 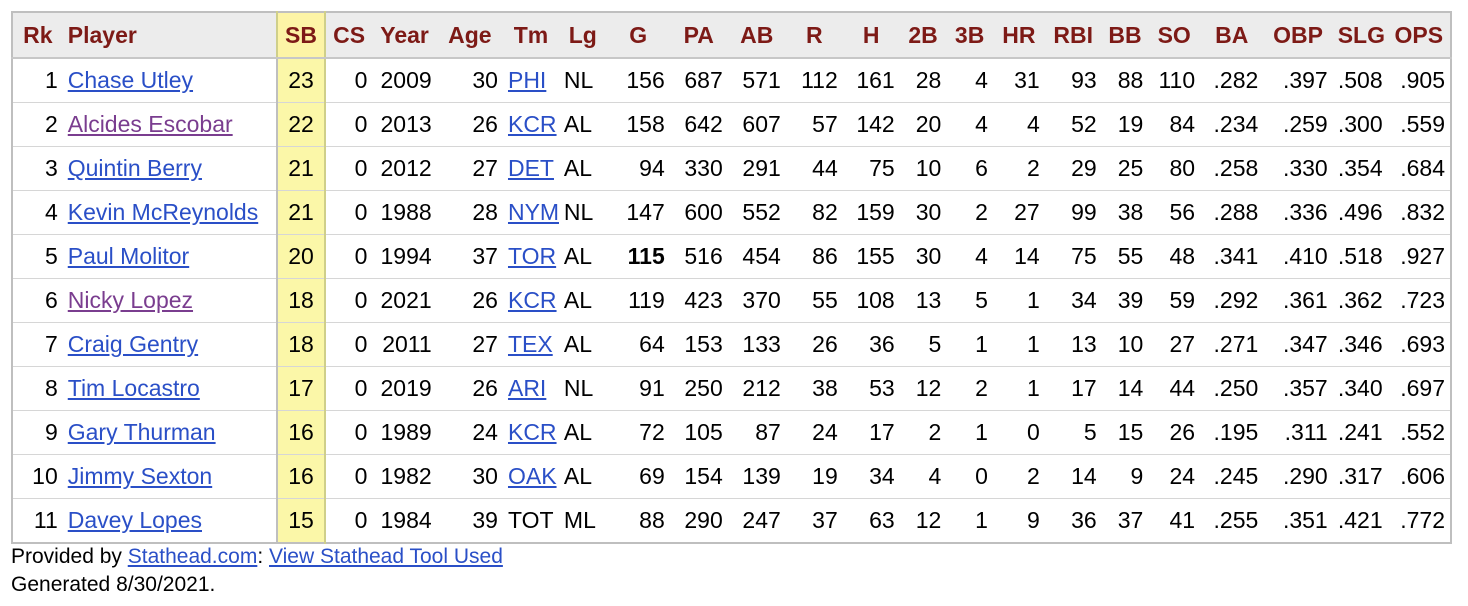 What do you see at coordinates (814, 256) in the screenshot?
I see `cell-r: 86` at bounding box center [814, 256].